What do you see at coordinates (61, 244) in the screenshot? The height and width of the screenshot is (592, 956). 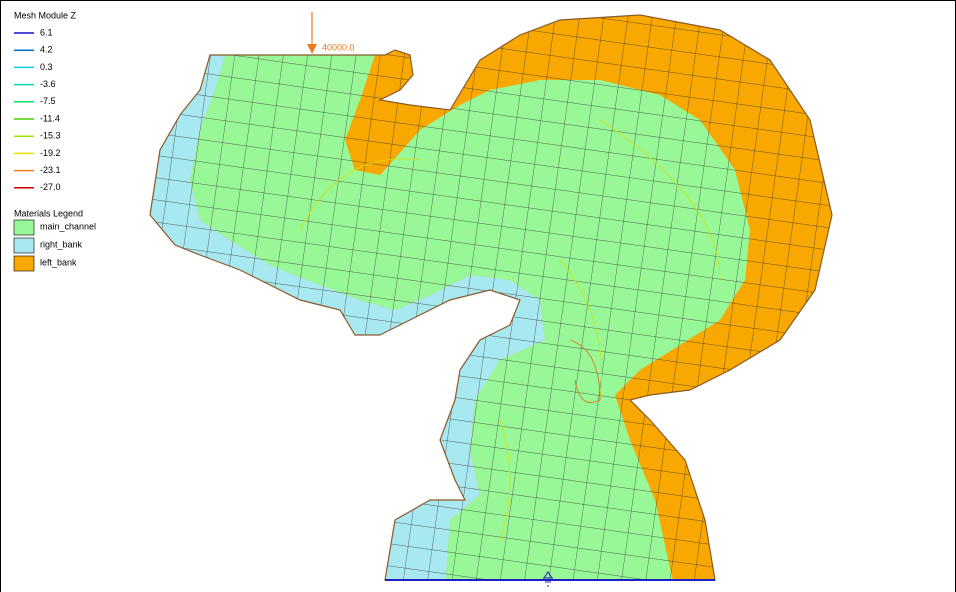 I see `material-label: right_bank` at bounding box center [61, 244].